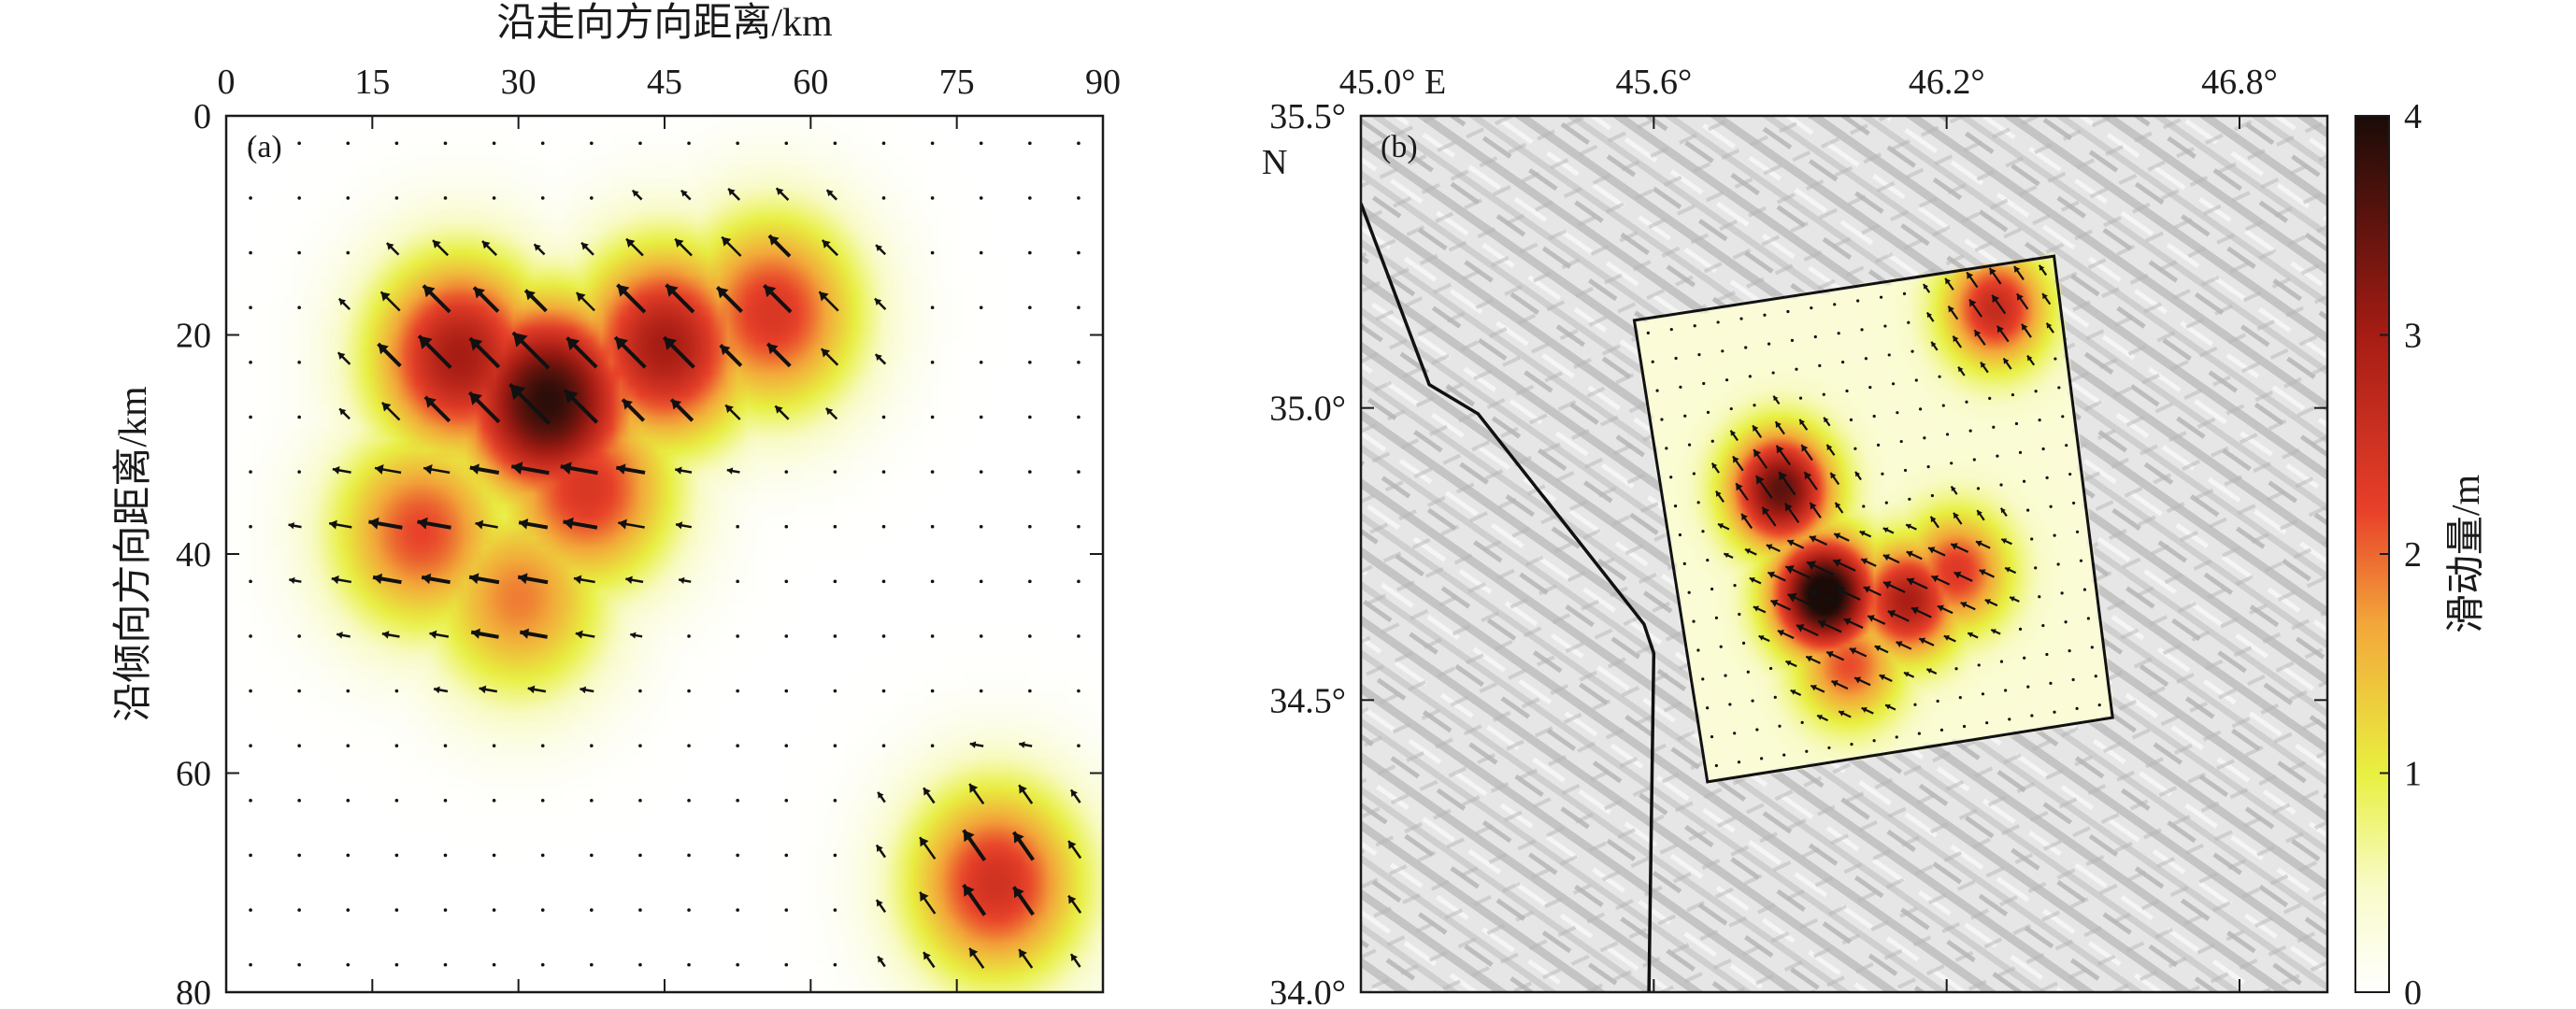  What do you see at coordinates (957, 82) in the screenshot?
I see `x-tick-label-a: 75` at bounding box center [957, 82].